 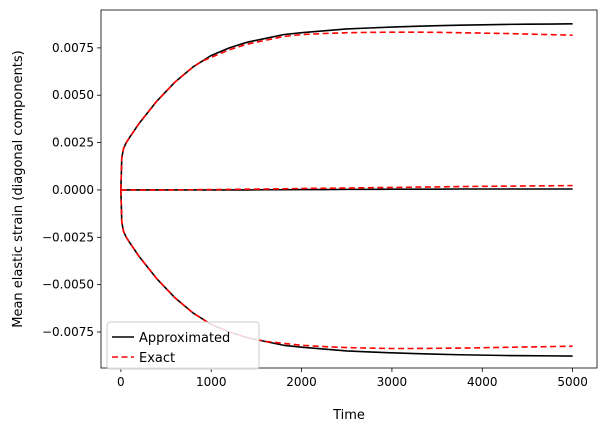 I want to click on y-tick-label: 0.0025, so click(x=73, y=143).